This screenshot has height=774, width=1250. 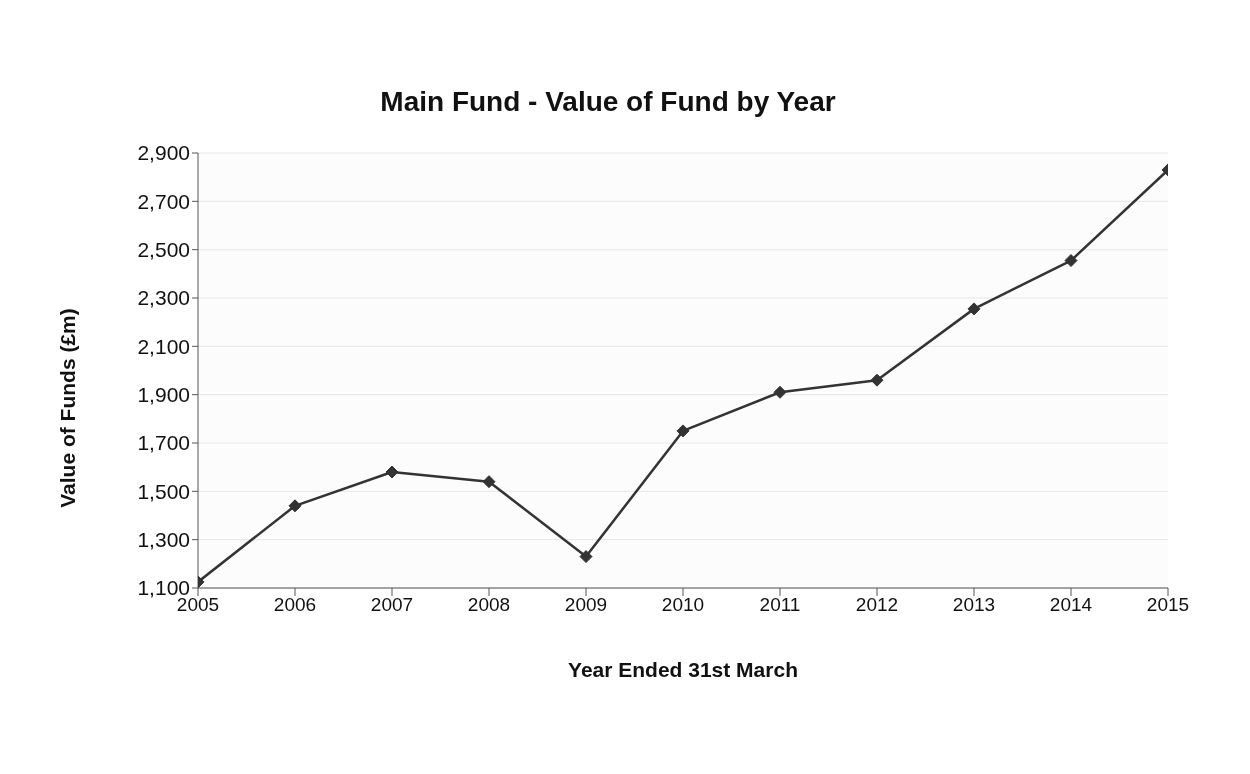 What do you see at coordinates (163, 346) in the screenshot?
I see `y-tick-label: 2,100` at bounding box center [163, 346].